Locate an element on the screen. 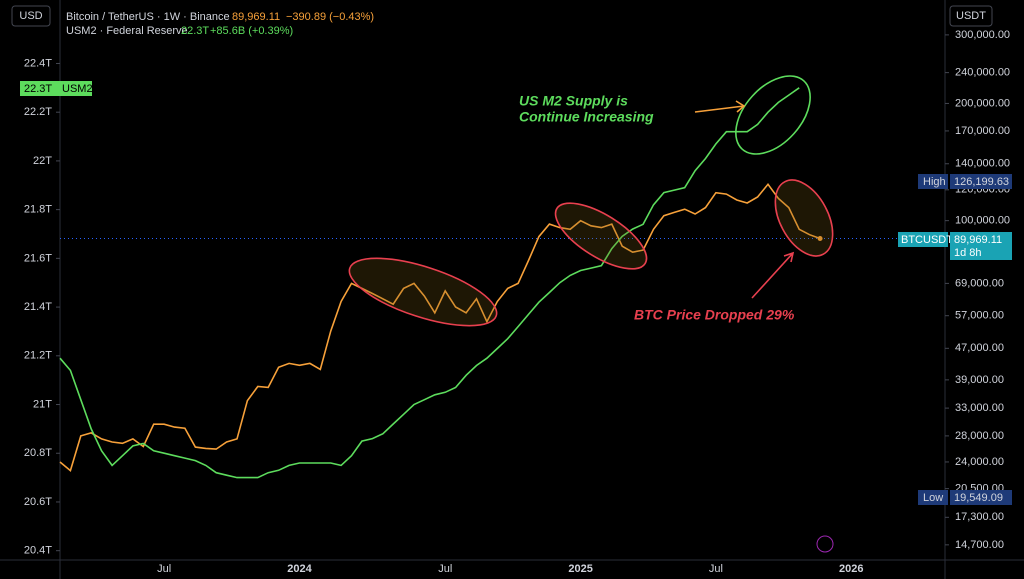 Image resolution: width=1024 pixels, height=579 pixels. legend-value: 89,969.11 is located at coordinates (256, 17).